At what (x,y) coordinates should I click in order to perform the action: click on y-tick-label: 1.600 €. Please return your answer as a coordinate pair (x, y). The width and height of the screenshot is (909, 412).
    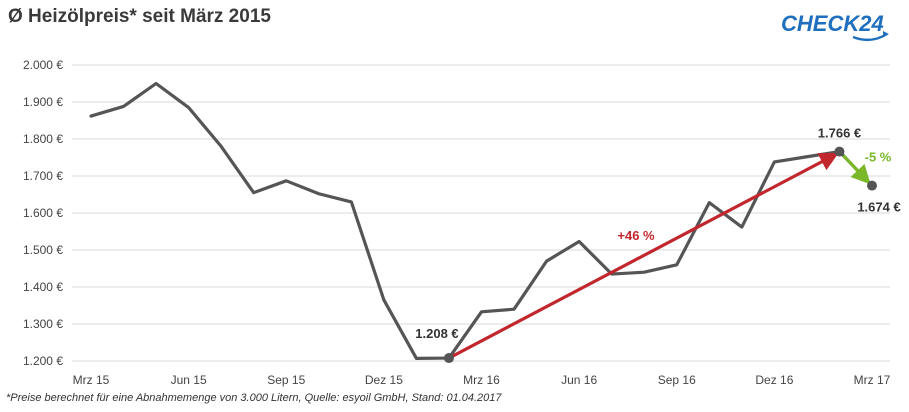
    Looking at the image, I should click on (43, 213).